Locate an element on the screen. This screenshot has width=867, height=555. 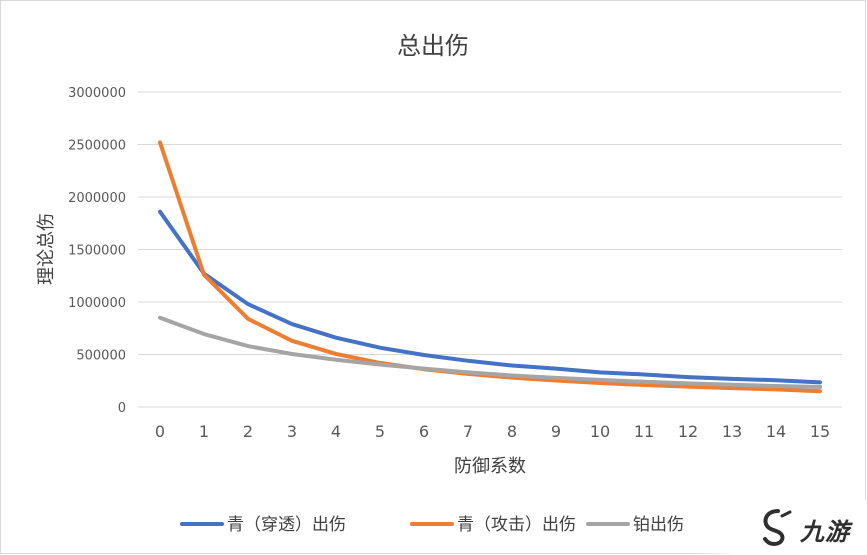
y-tick-label: 1500000 is located at coordinates (97, 251).